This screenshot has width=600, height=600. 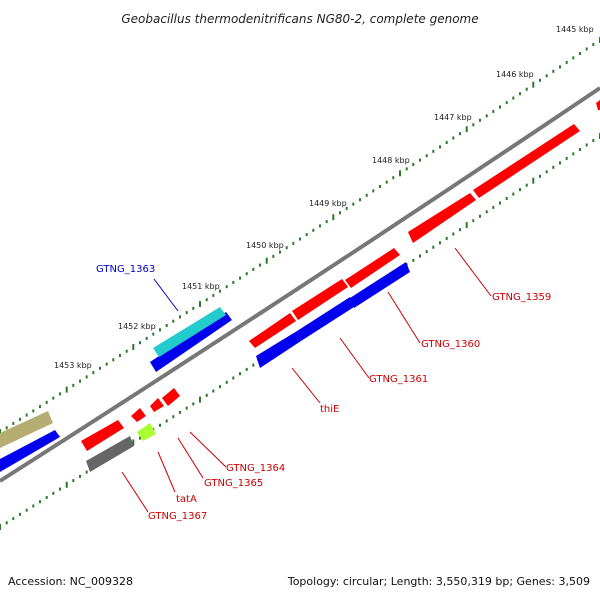 What do you see at coordinates (450, 344) in the screenshot?
I see `gene-label-gtng-1360: GTNG_1360` at bounding box center [450, 344].